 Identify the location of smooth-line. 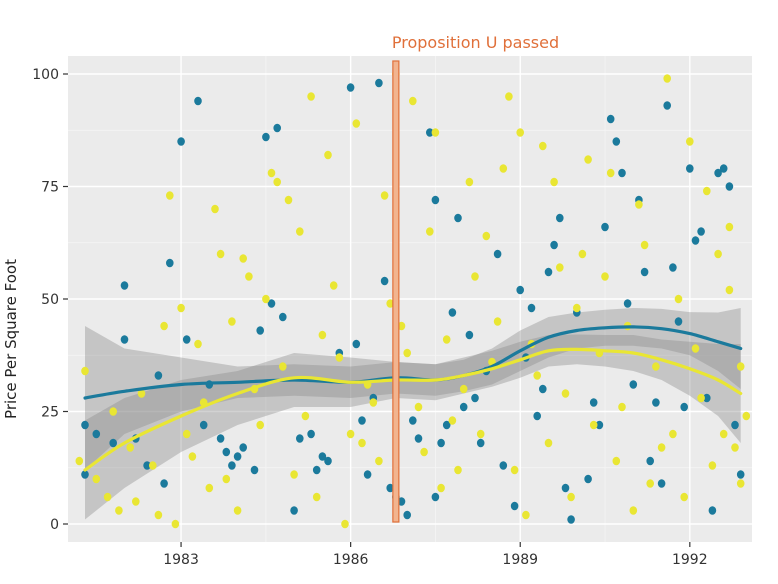
(413, 362).